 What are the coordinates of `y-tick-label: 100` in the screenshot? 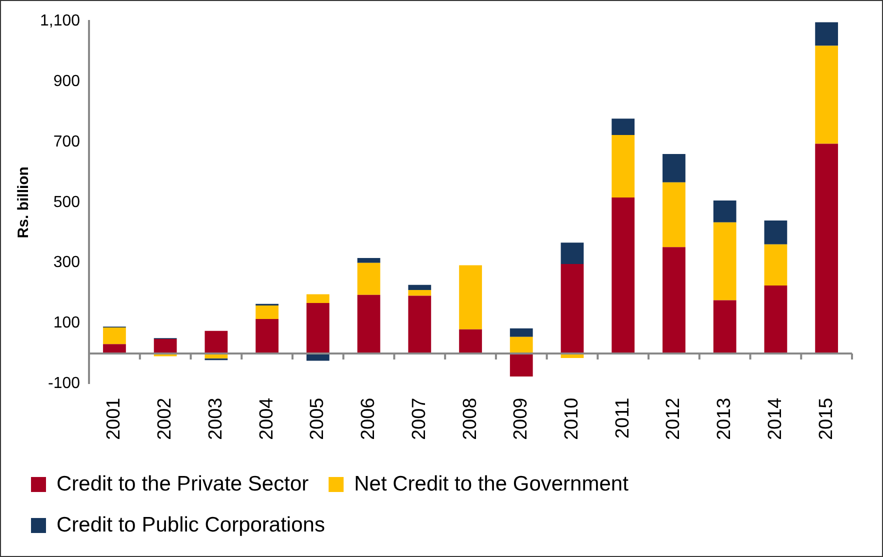 It's located at (66, 323).